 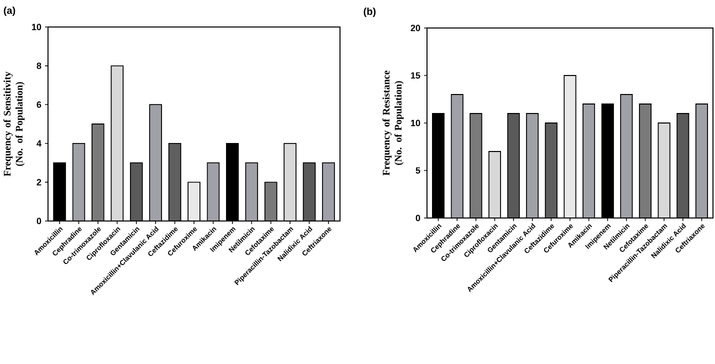 I want to click on y-tick-label: 20, so click(x=415, y=28).